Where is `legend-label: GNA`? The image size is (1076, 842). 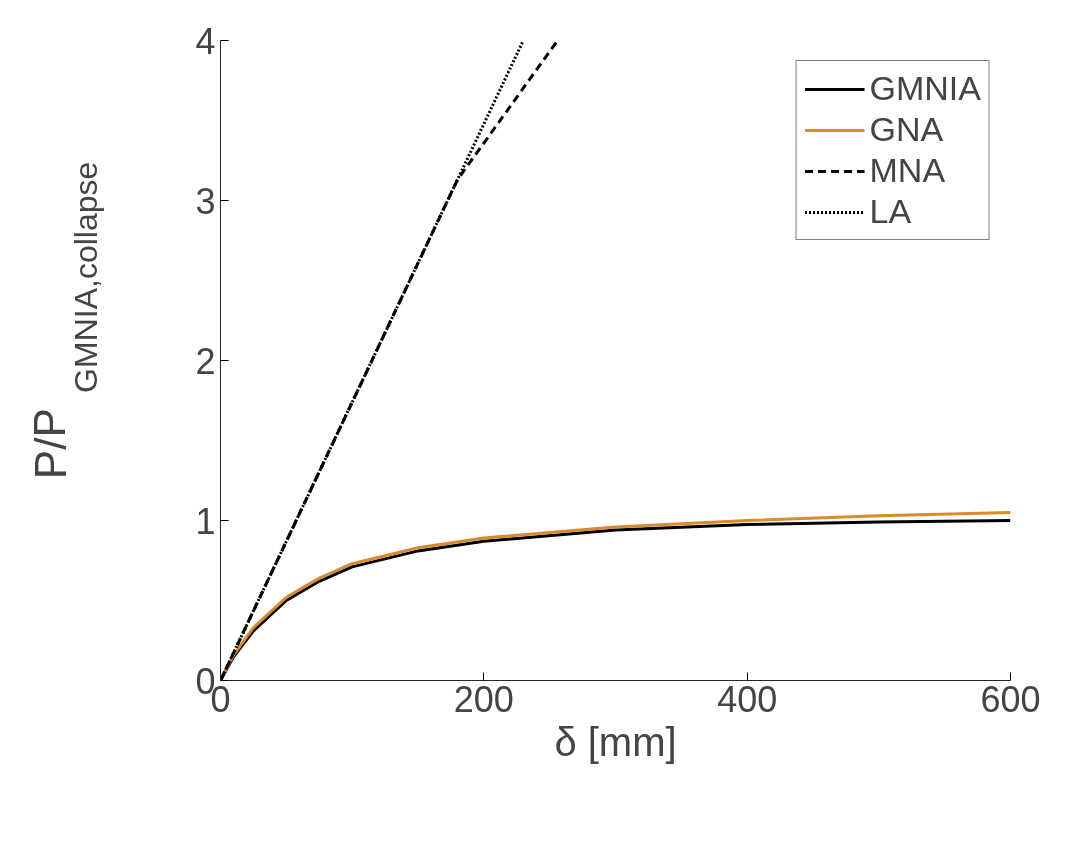 legend-label: GNA is located at coordinates (906, 129).